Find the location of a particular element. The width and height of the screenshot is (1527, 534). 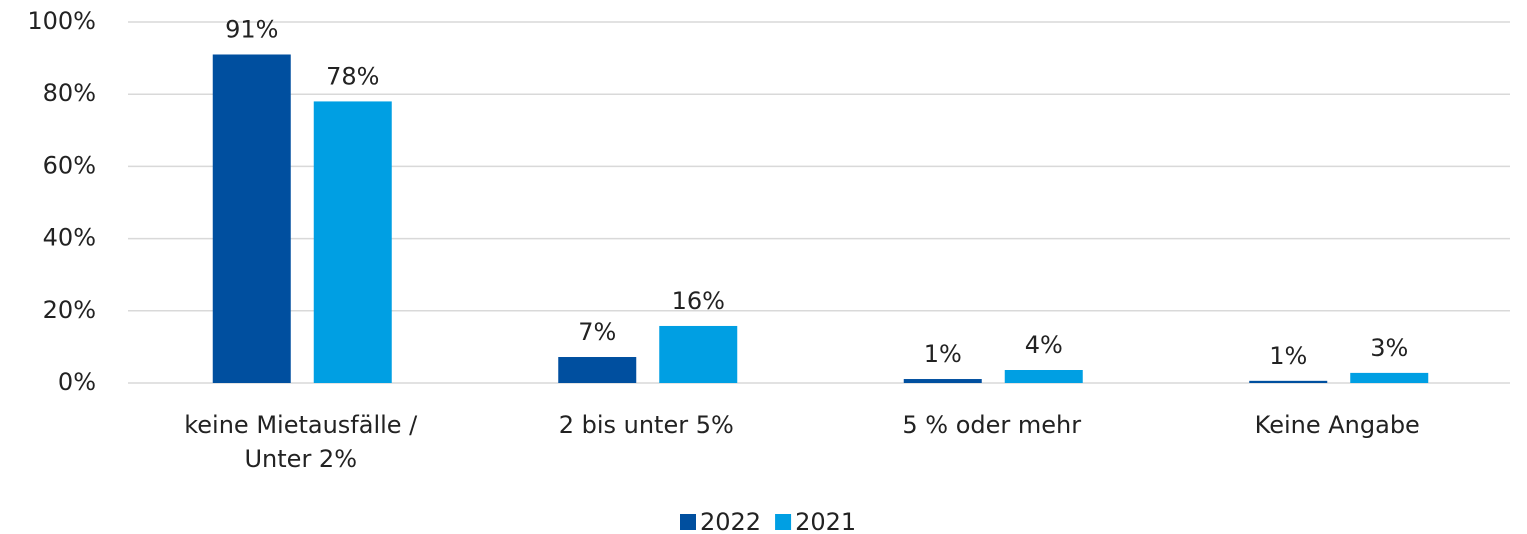

x-tick-label: 2 bis unter 5% is located at coordinates (646, 425).